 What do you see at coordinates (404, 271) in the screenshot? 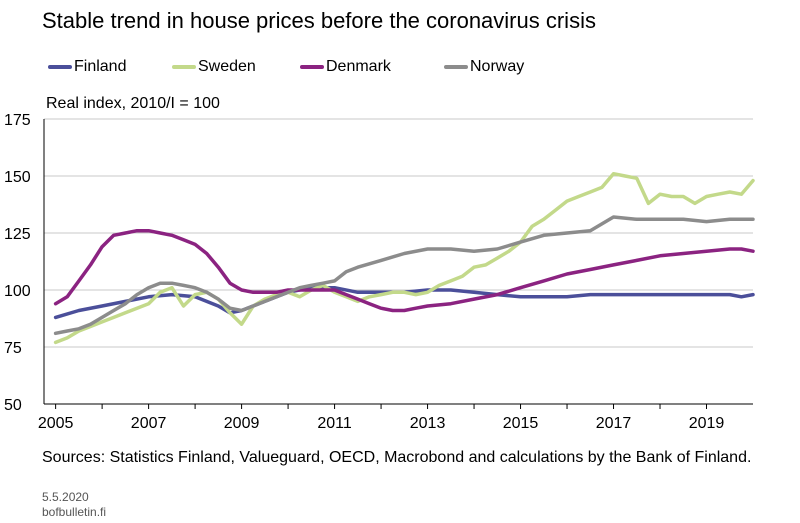
I see `series-line-denmark` at bounding box center [404, 271].